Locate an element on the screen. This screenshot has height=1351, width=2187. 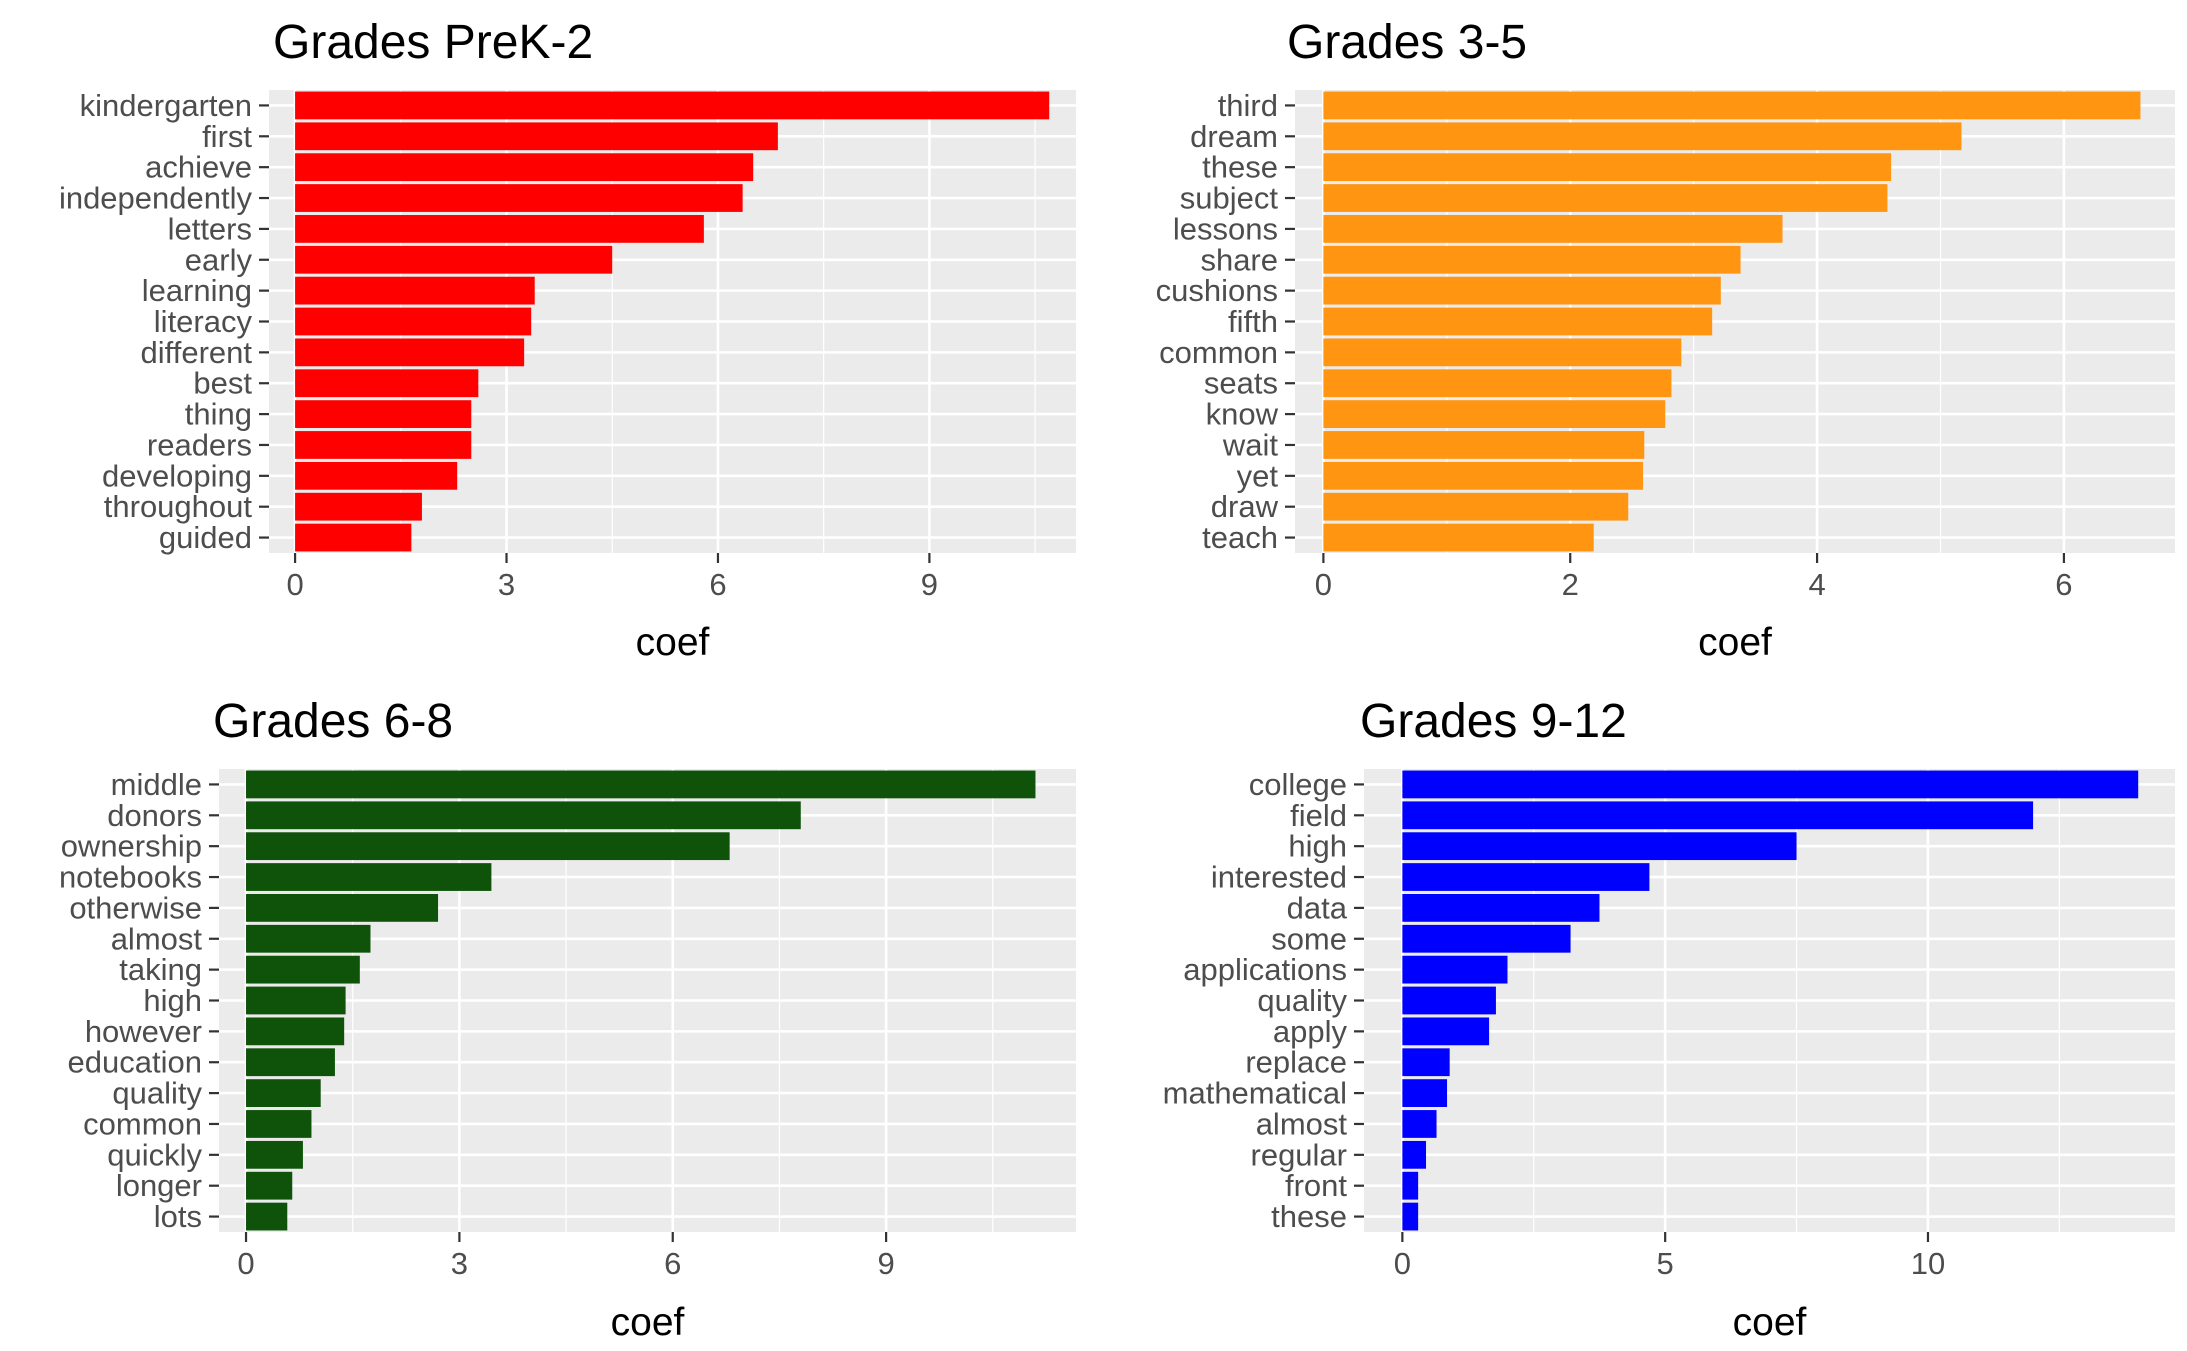
category-label: however is located at coordinates (143, 1031).